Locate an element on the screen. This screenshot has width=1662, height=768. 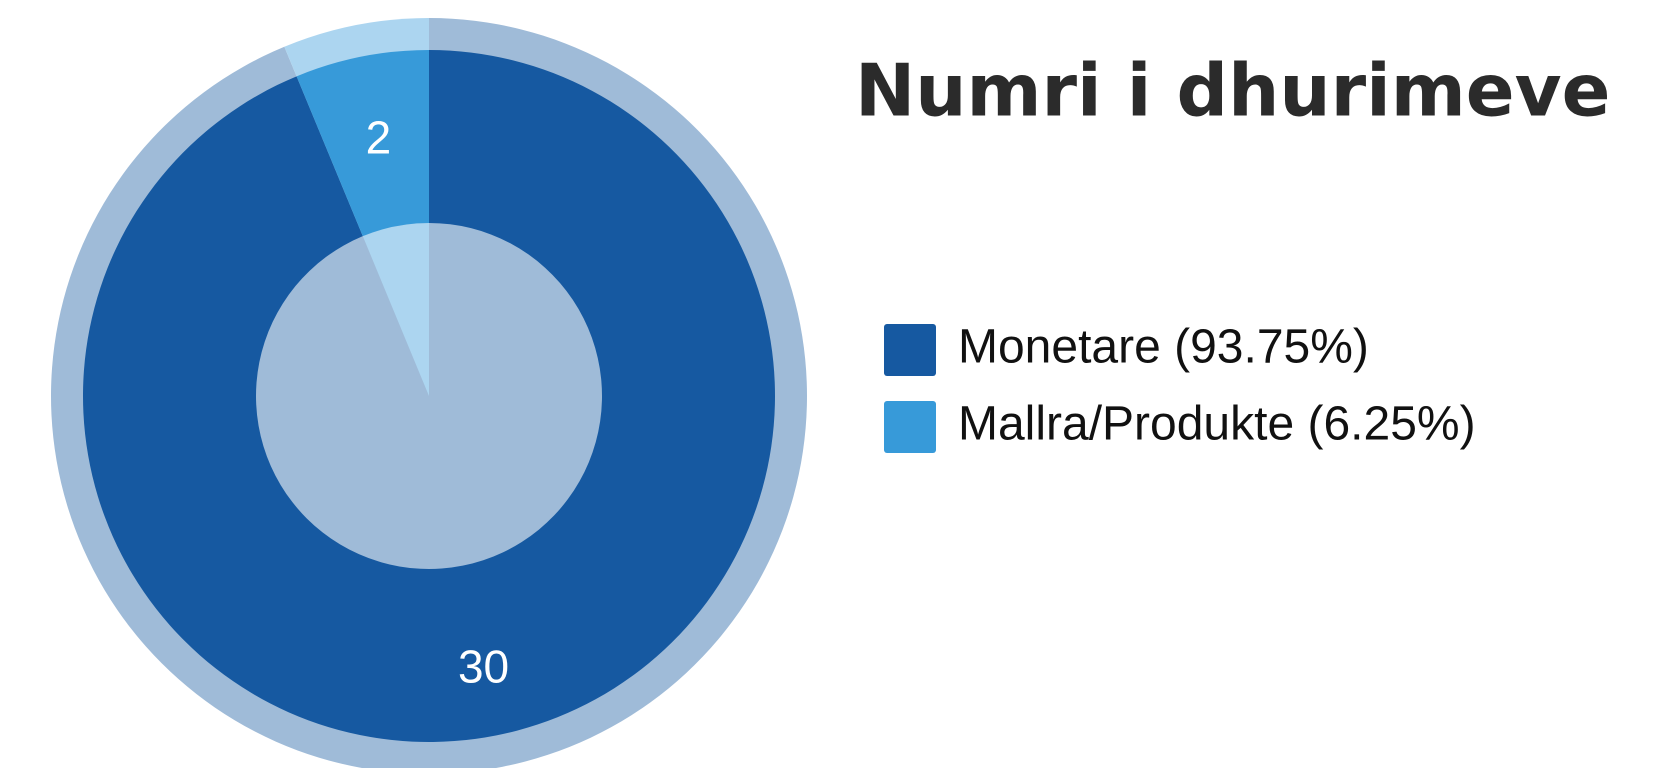
data-label: 30 is located at coordinates (483, 666).